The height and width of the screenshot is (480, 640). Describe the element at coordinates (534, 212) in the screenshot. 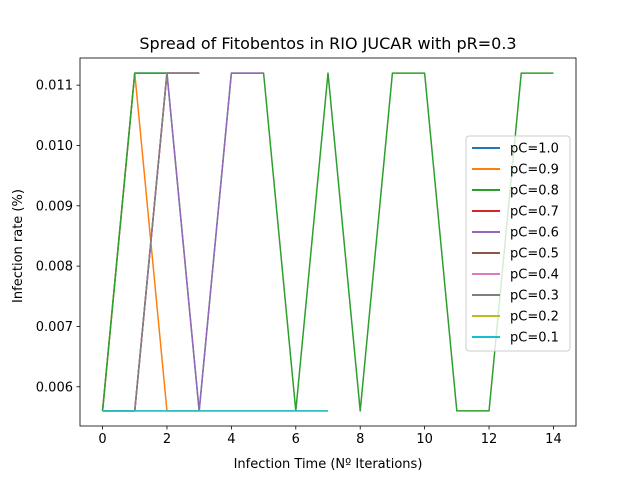

I see `legend-entry-3: pC=0.7` at that location.